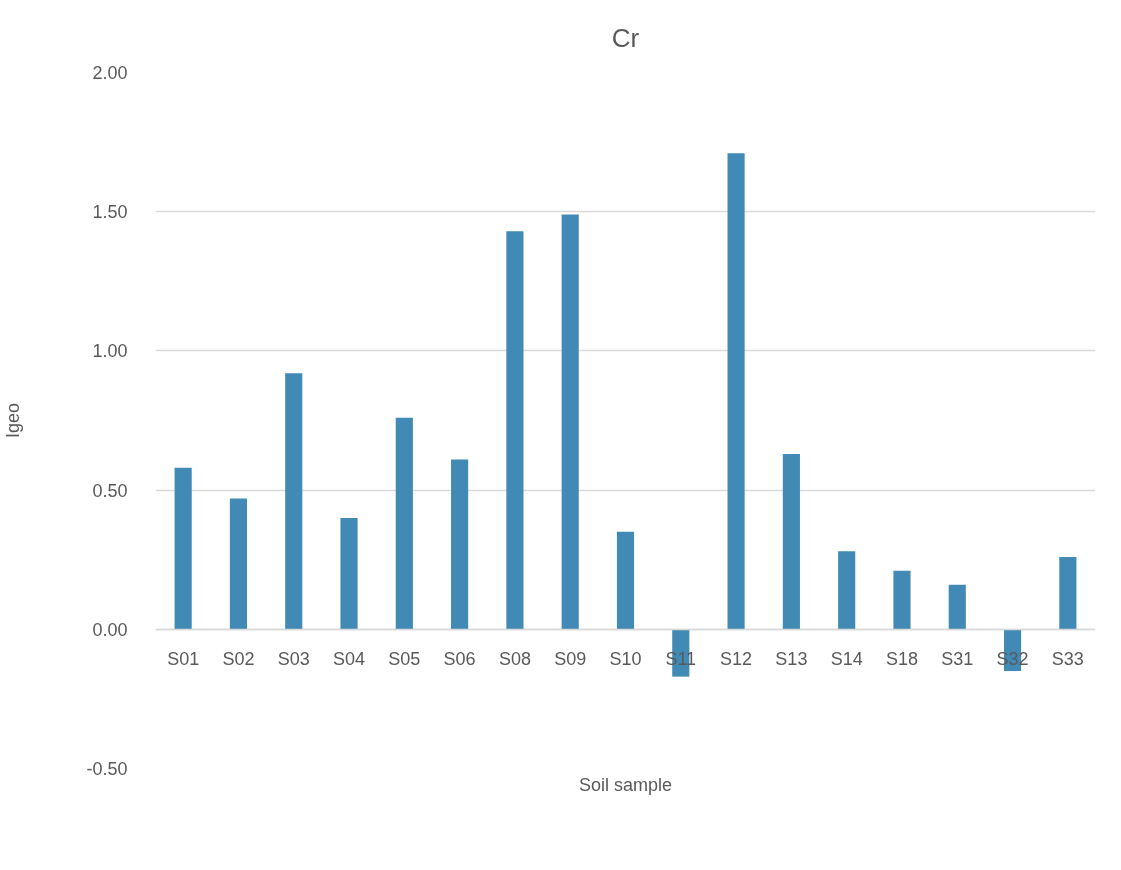 The height and width of the screenshot is (870, 1121). I want to click on x-tick-label: S03, so click(293, 659).